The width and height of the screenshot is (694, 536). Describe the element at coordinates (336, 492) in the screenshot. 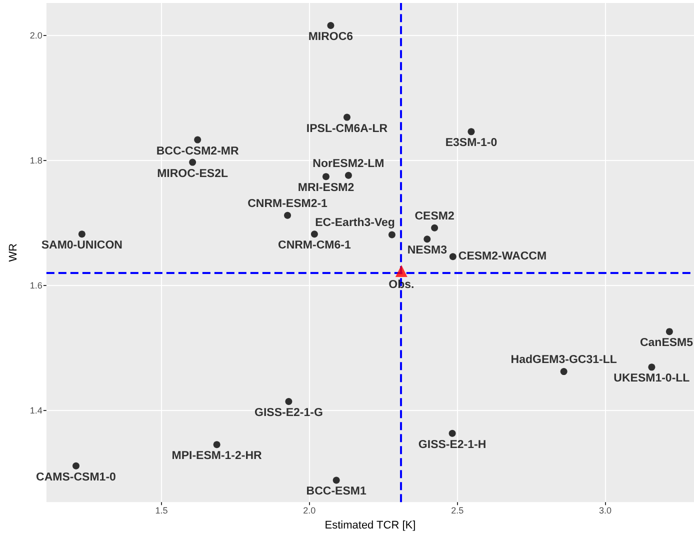

I see `series-label: BCC-ESM1` at that location.